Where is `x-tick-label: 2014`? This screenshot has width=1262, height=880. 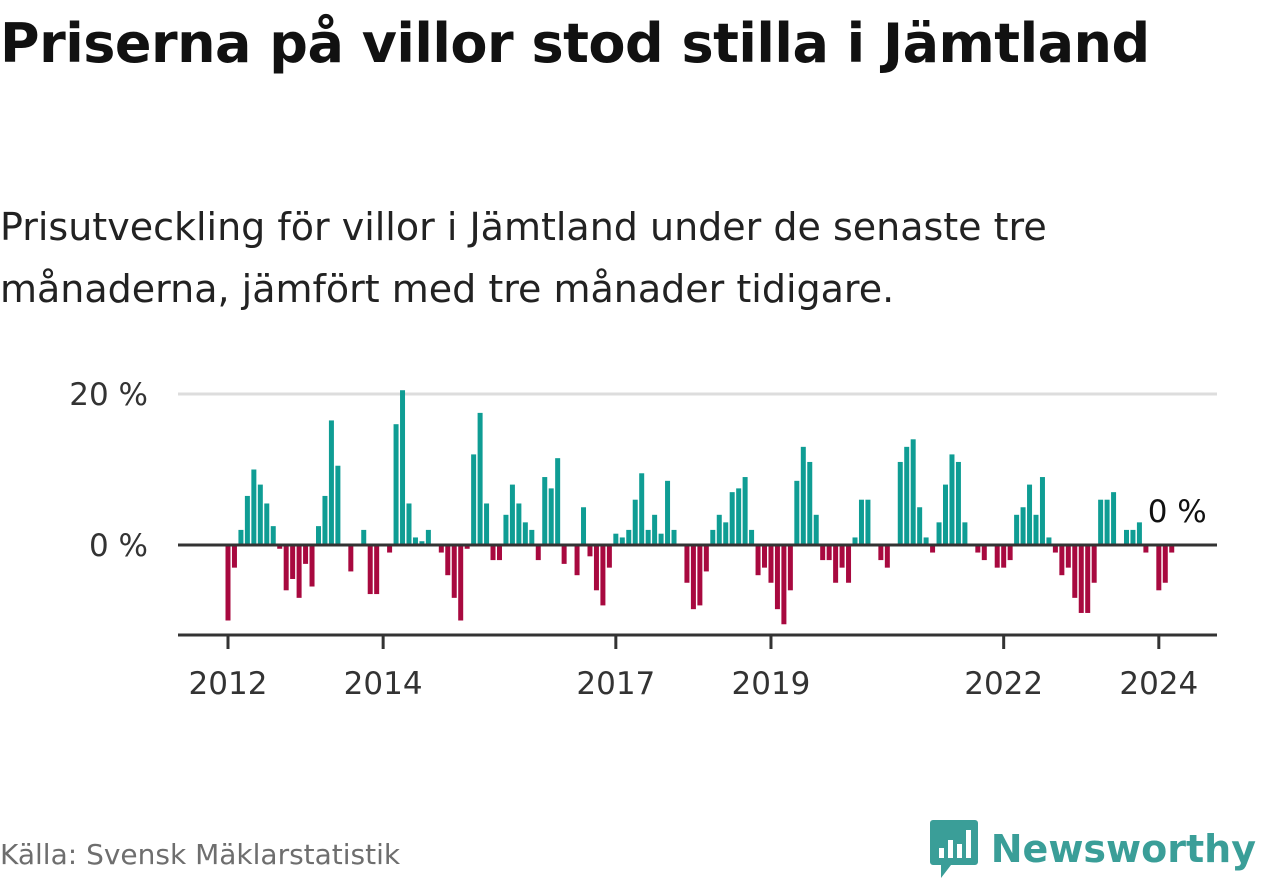 x-tick-label: 2014 is located at coordinates (383, 684).